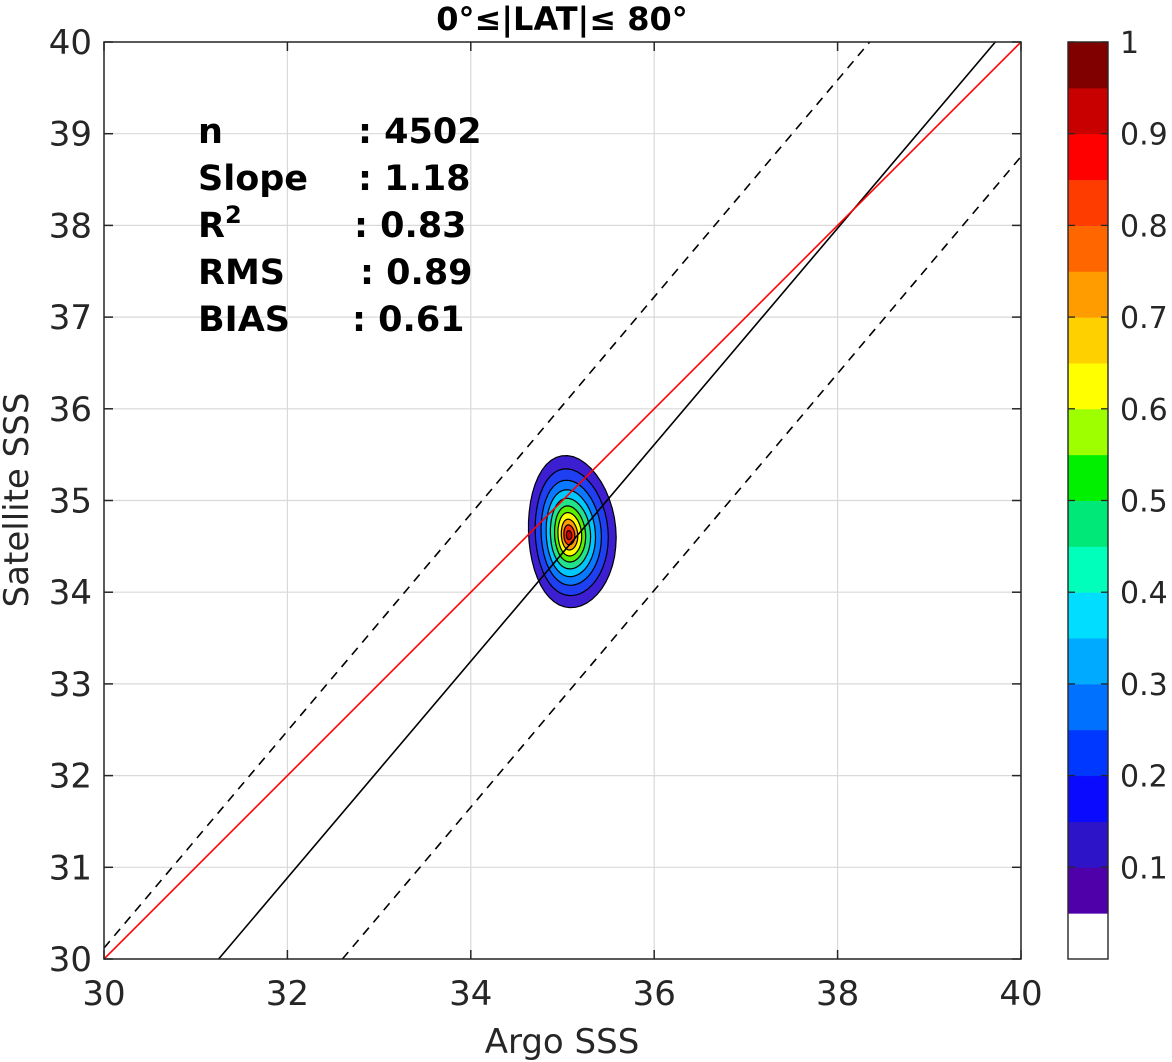  What do you see at coordinates (220, 223) in the screenshot?
I see `stat-label: R2` at bounding box center [220, 223].